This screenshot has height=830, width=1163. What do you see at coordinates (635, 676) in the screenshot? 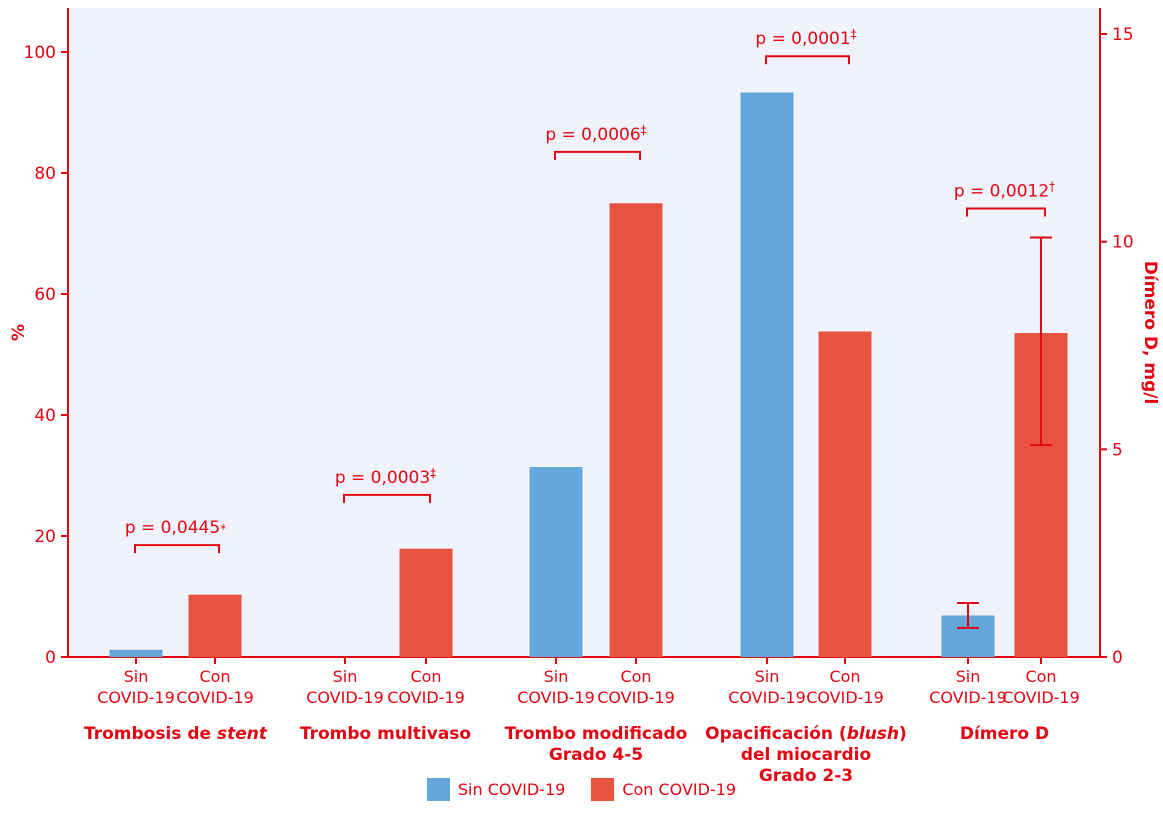
I see `category-label-g2-1-line0: Con` at bounding box center [635, 676].